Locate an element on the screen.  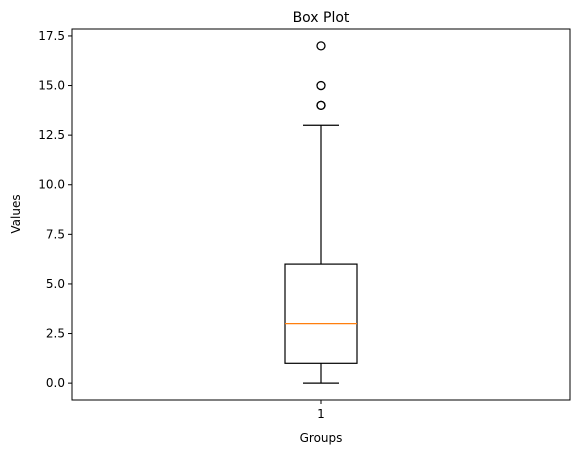
box-series is located at coordinates (321, 212).